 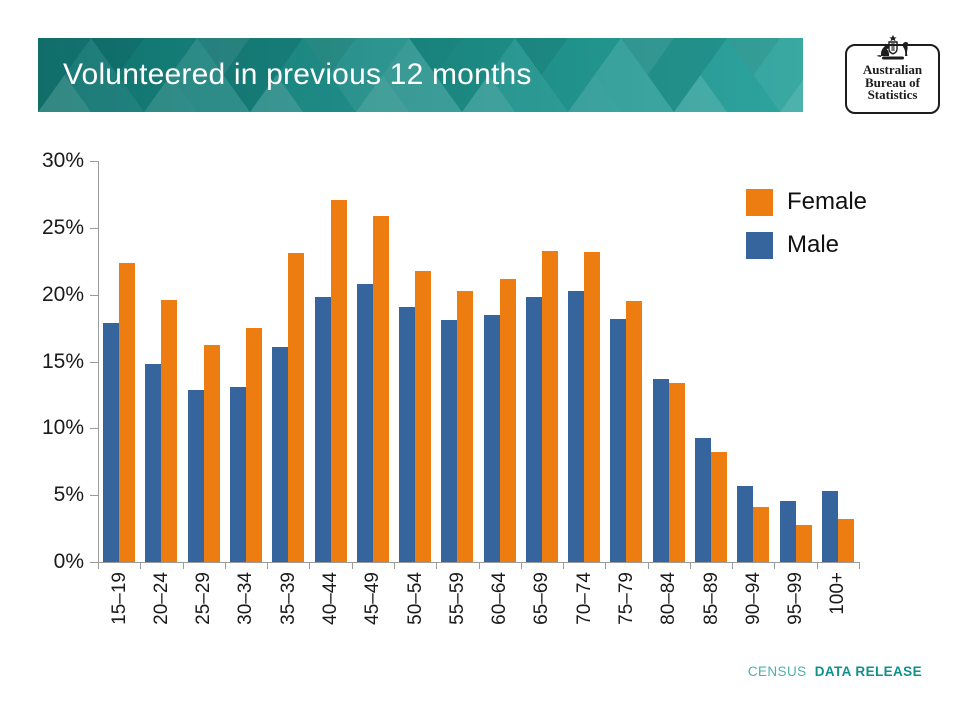 What do you see at coordinates (868, 671) in the screenshot?
I see `footer-release-label: DATA RELEASE` at bounding box center [868, 671].